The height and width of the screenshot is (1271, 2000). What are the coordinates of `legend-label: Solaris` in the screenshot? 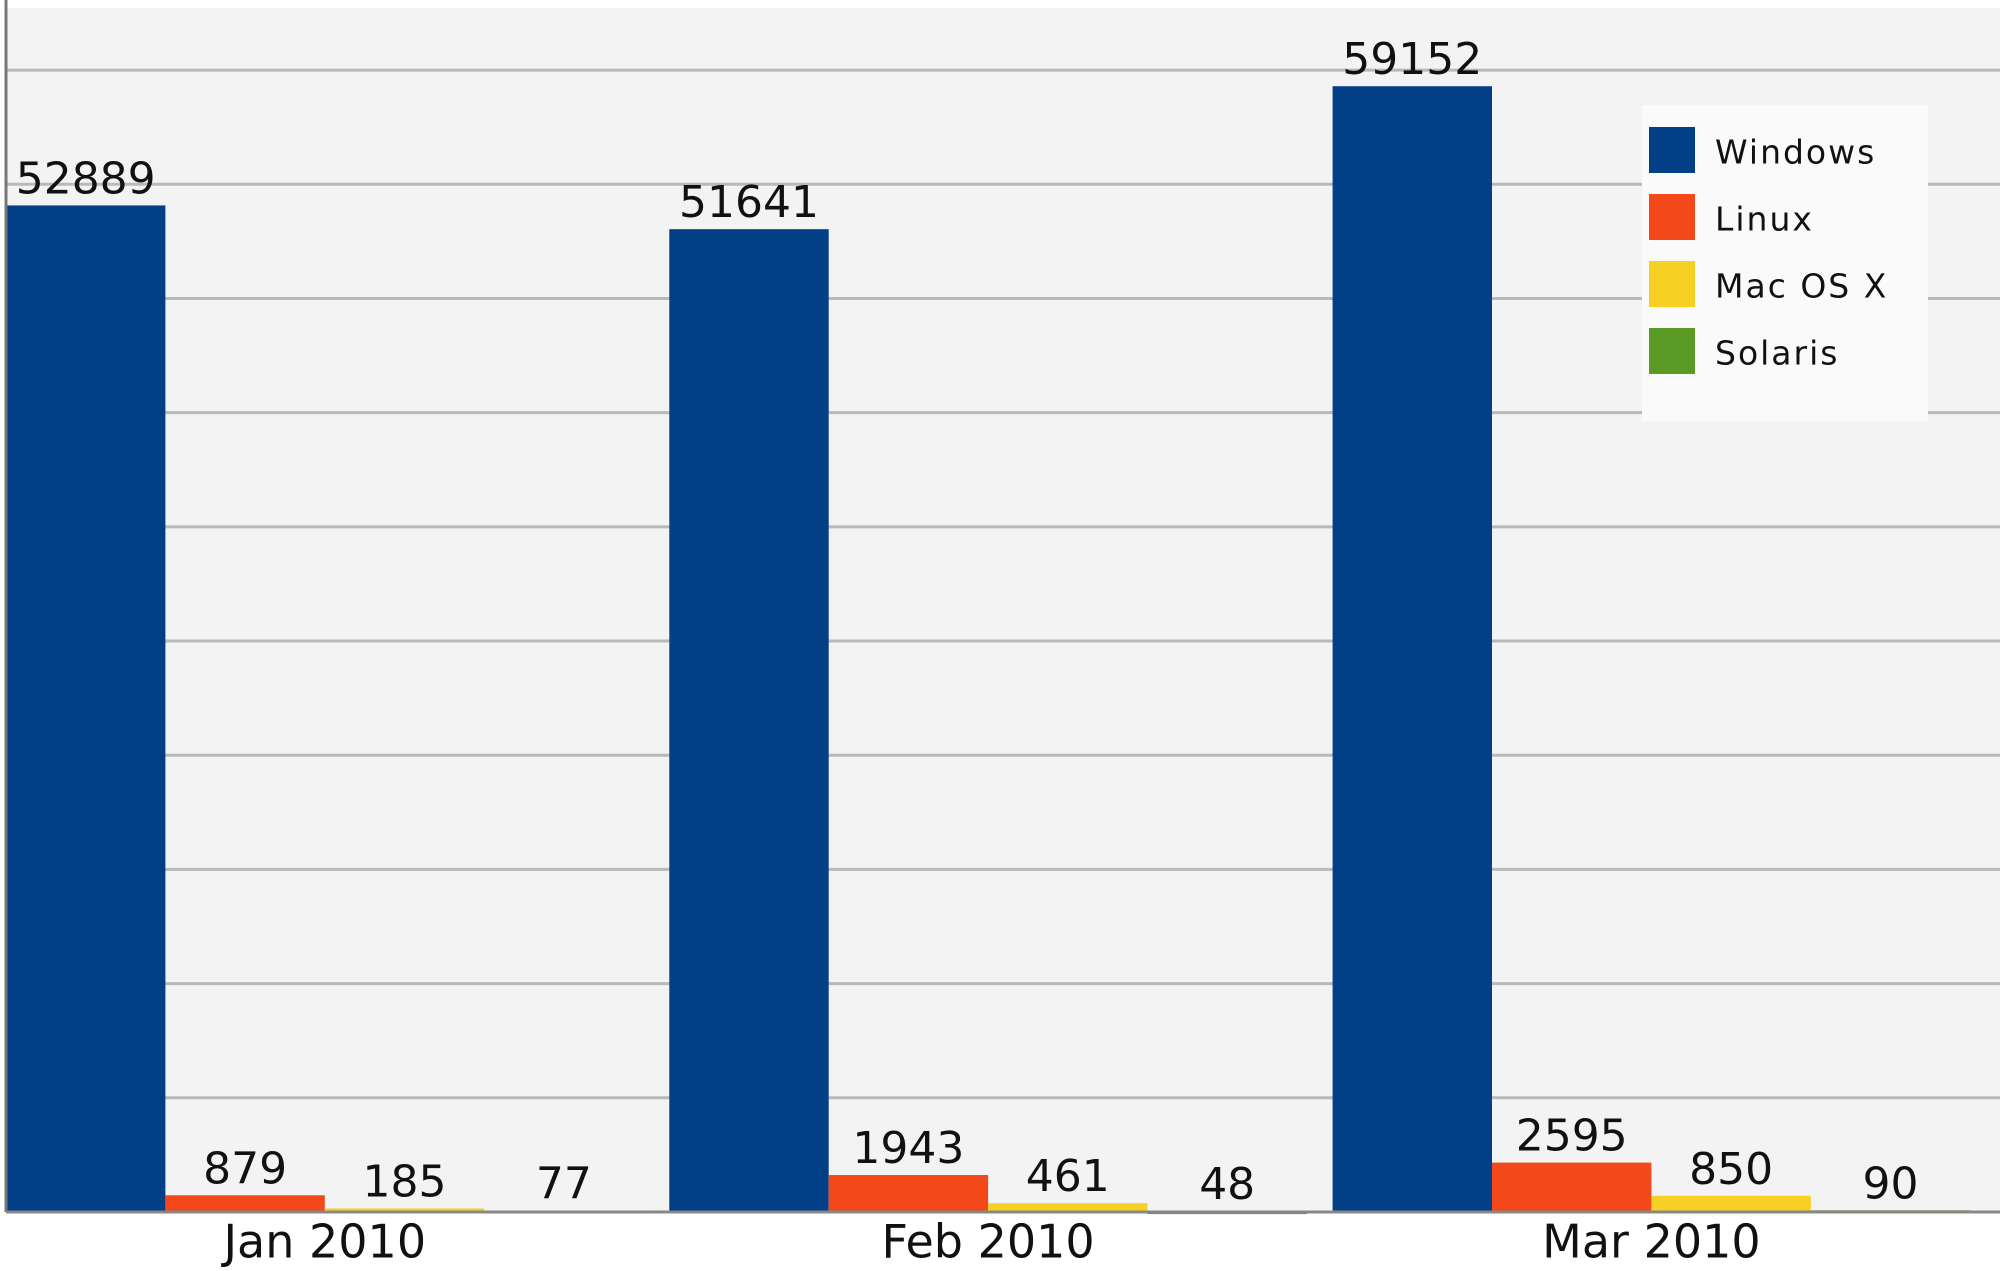 It's located at (1777, 353).